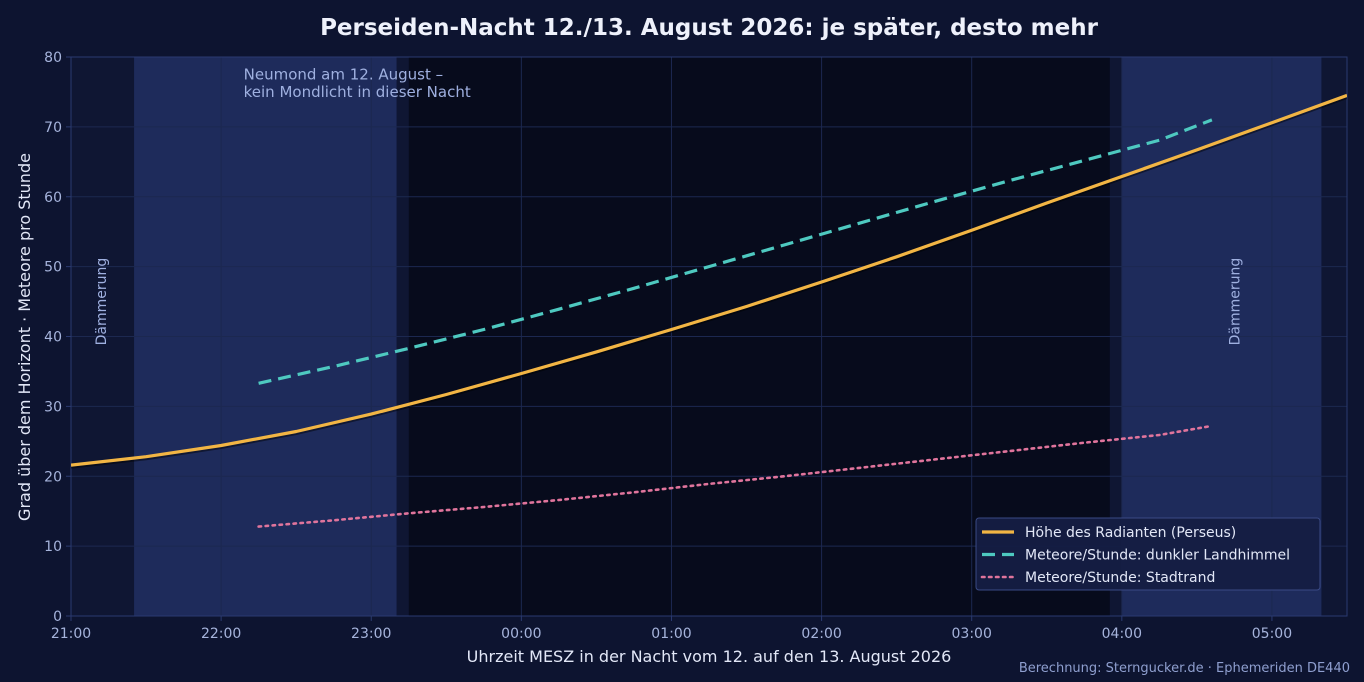  Describe the element at coordinates (53, 547) in the screenshot. I see `y-tick-label-1: 10` at that location.